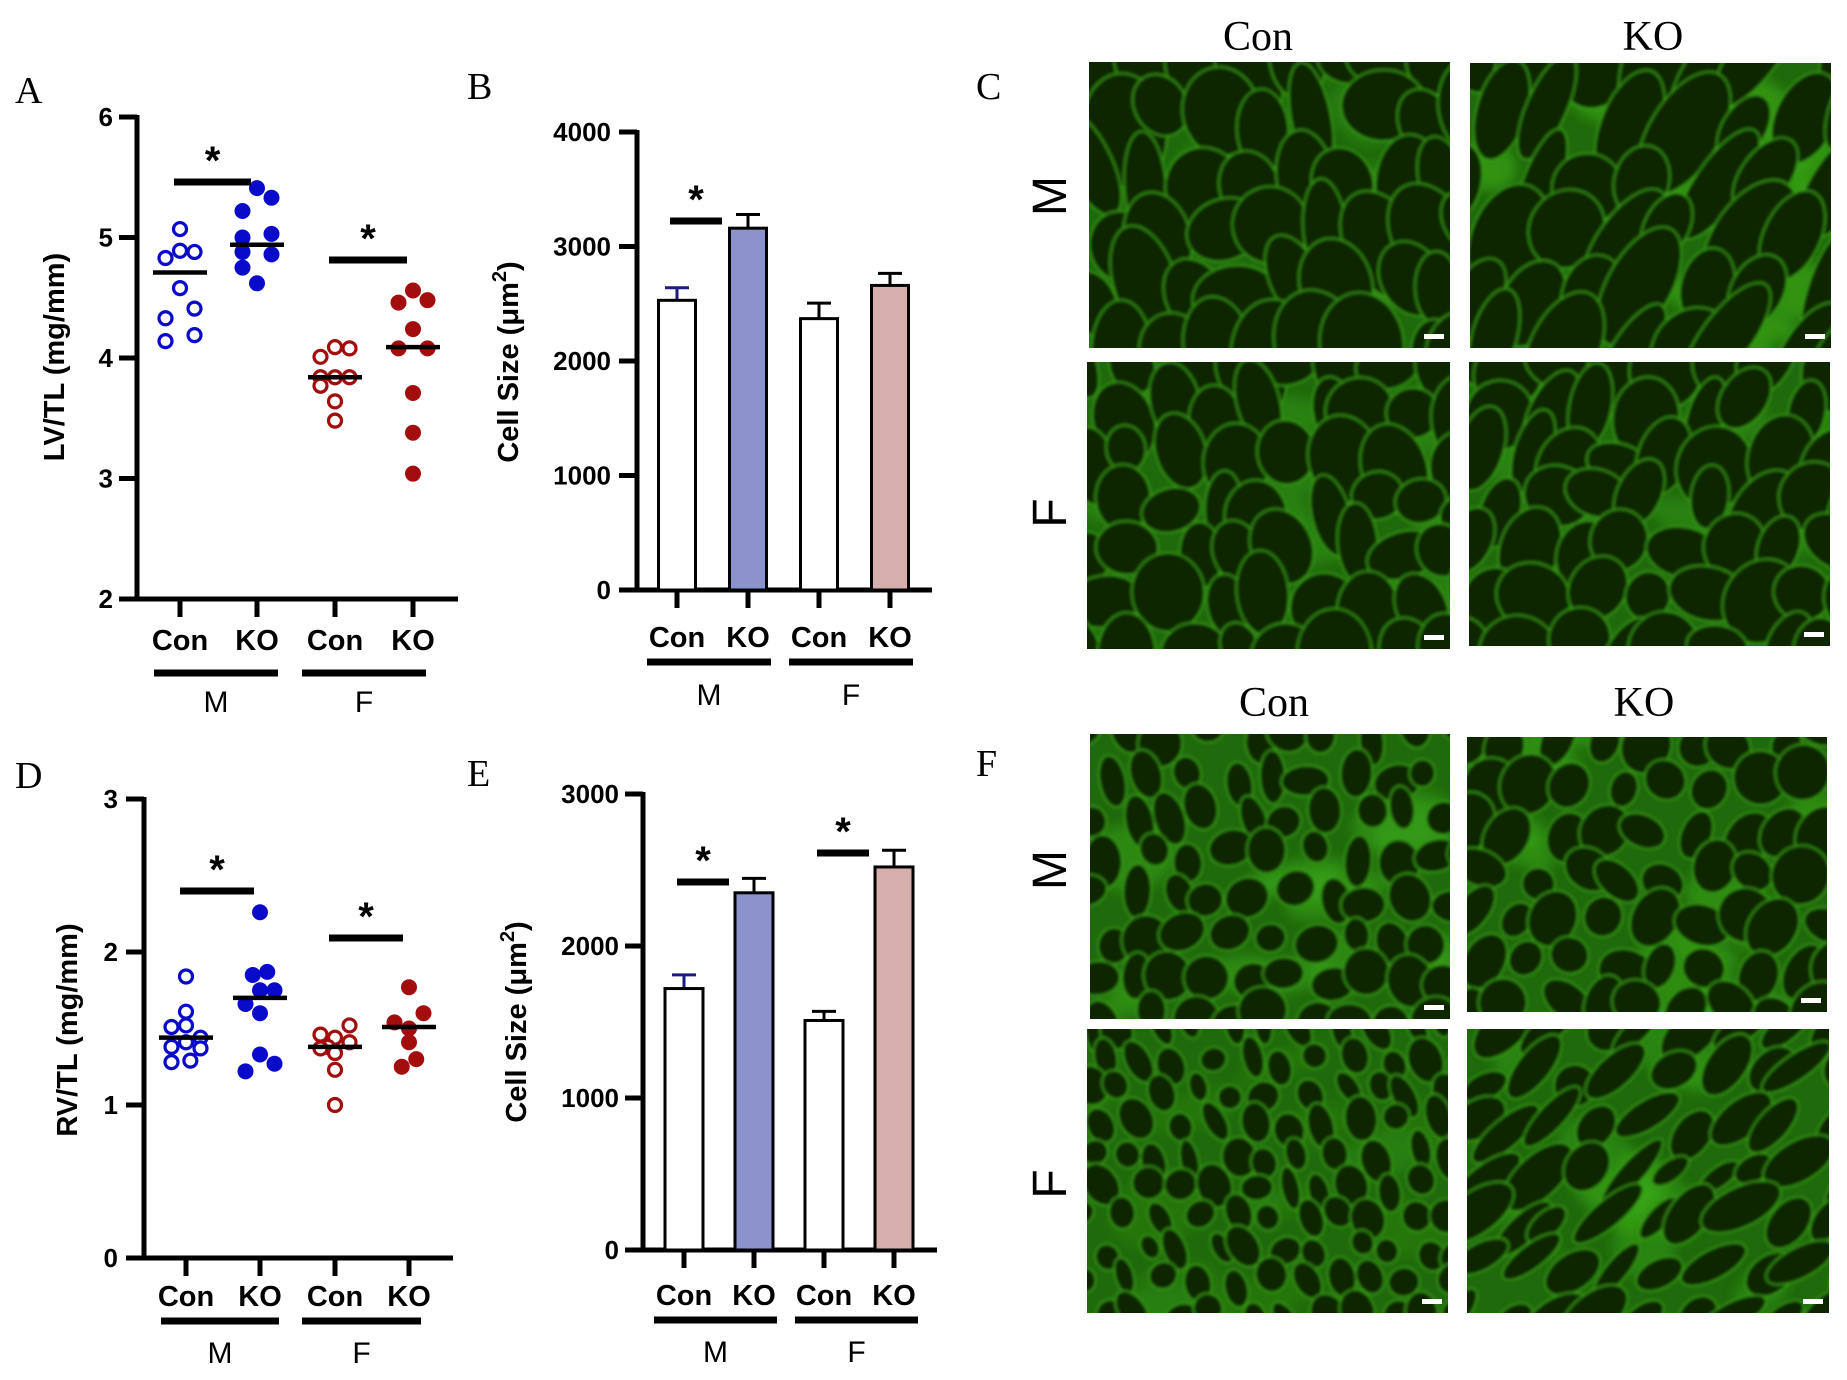  Describe the element at coordinates (1269, 205) in the screenshot. I see `fluorescence-micrograph-m-con` at that location.